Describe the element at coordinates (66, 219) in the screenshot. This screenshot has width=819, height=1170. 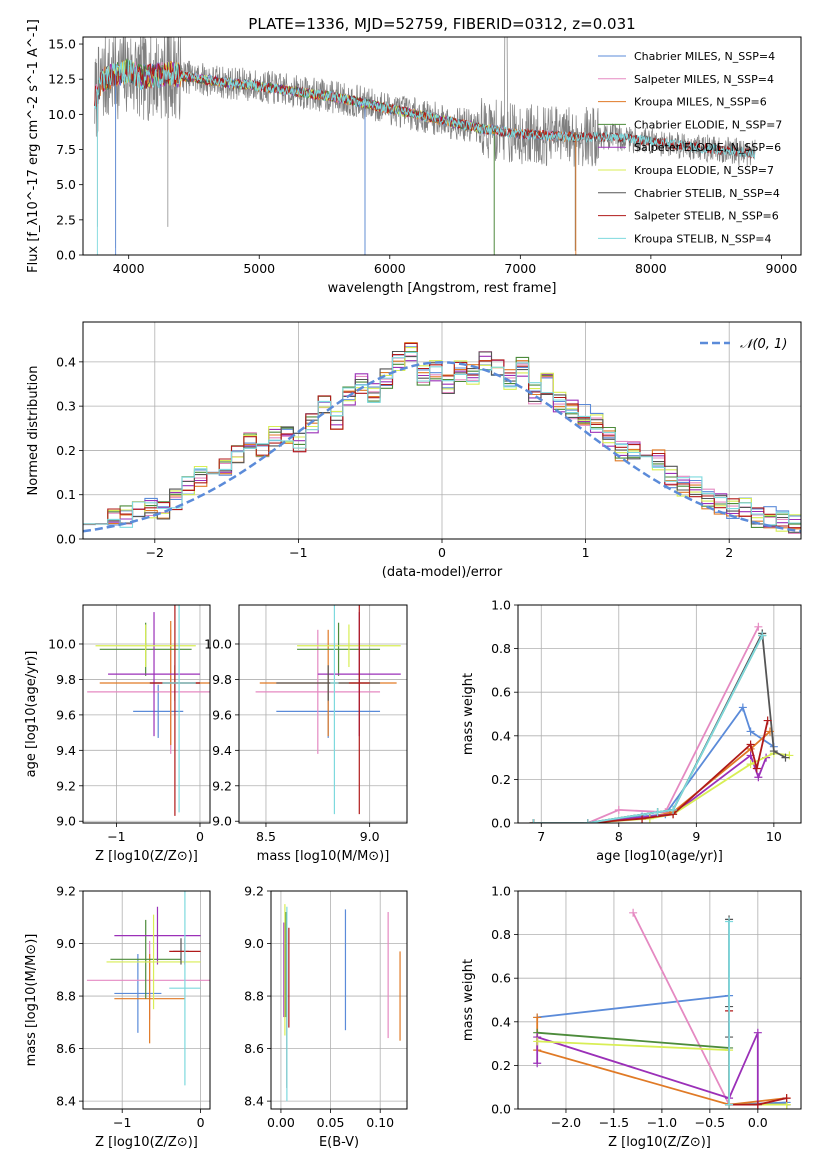
I see `y-tick-label: 2.5` at that location.